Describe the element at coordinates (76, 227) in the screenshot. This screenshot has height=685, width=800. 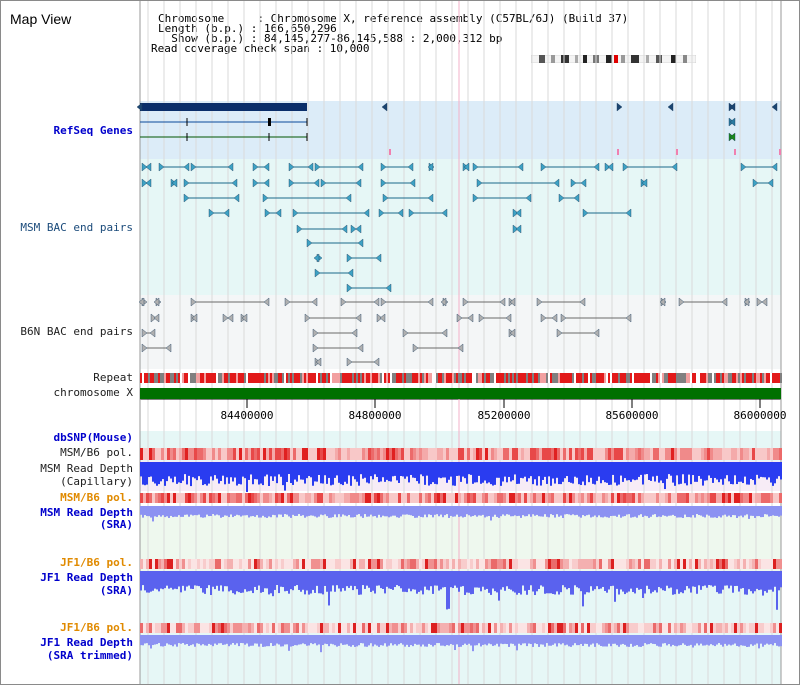
I see `msm-bac-label: MSM BAC end pairs` at that location.